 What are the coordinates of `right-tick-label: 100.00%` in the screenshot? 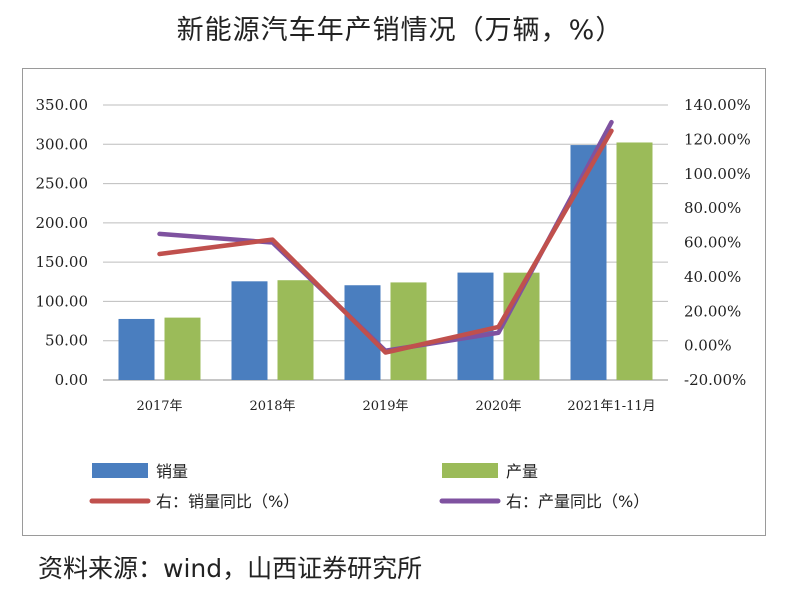 It's located at (717, 174).